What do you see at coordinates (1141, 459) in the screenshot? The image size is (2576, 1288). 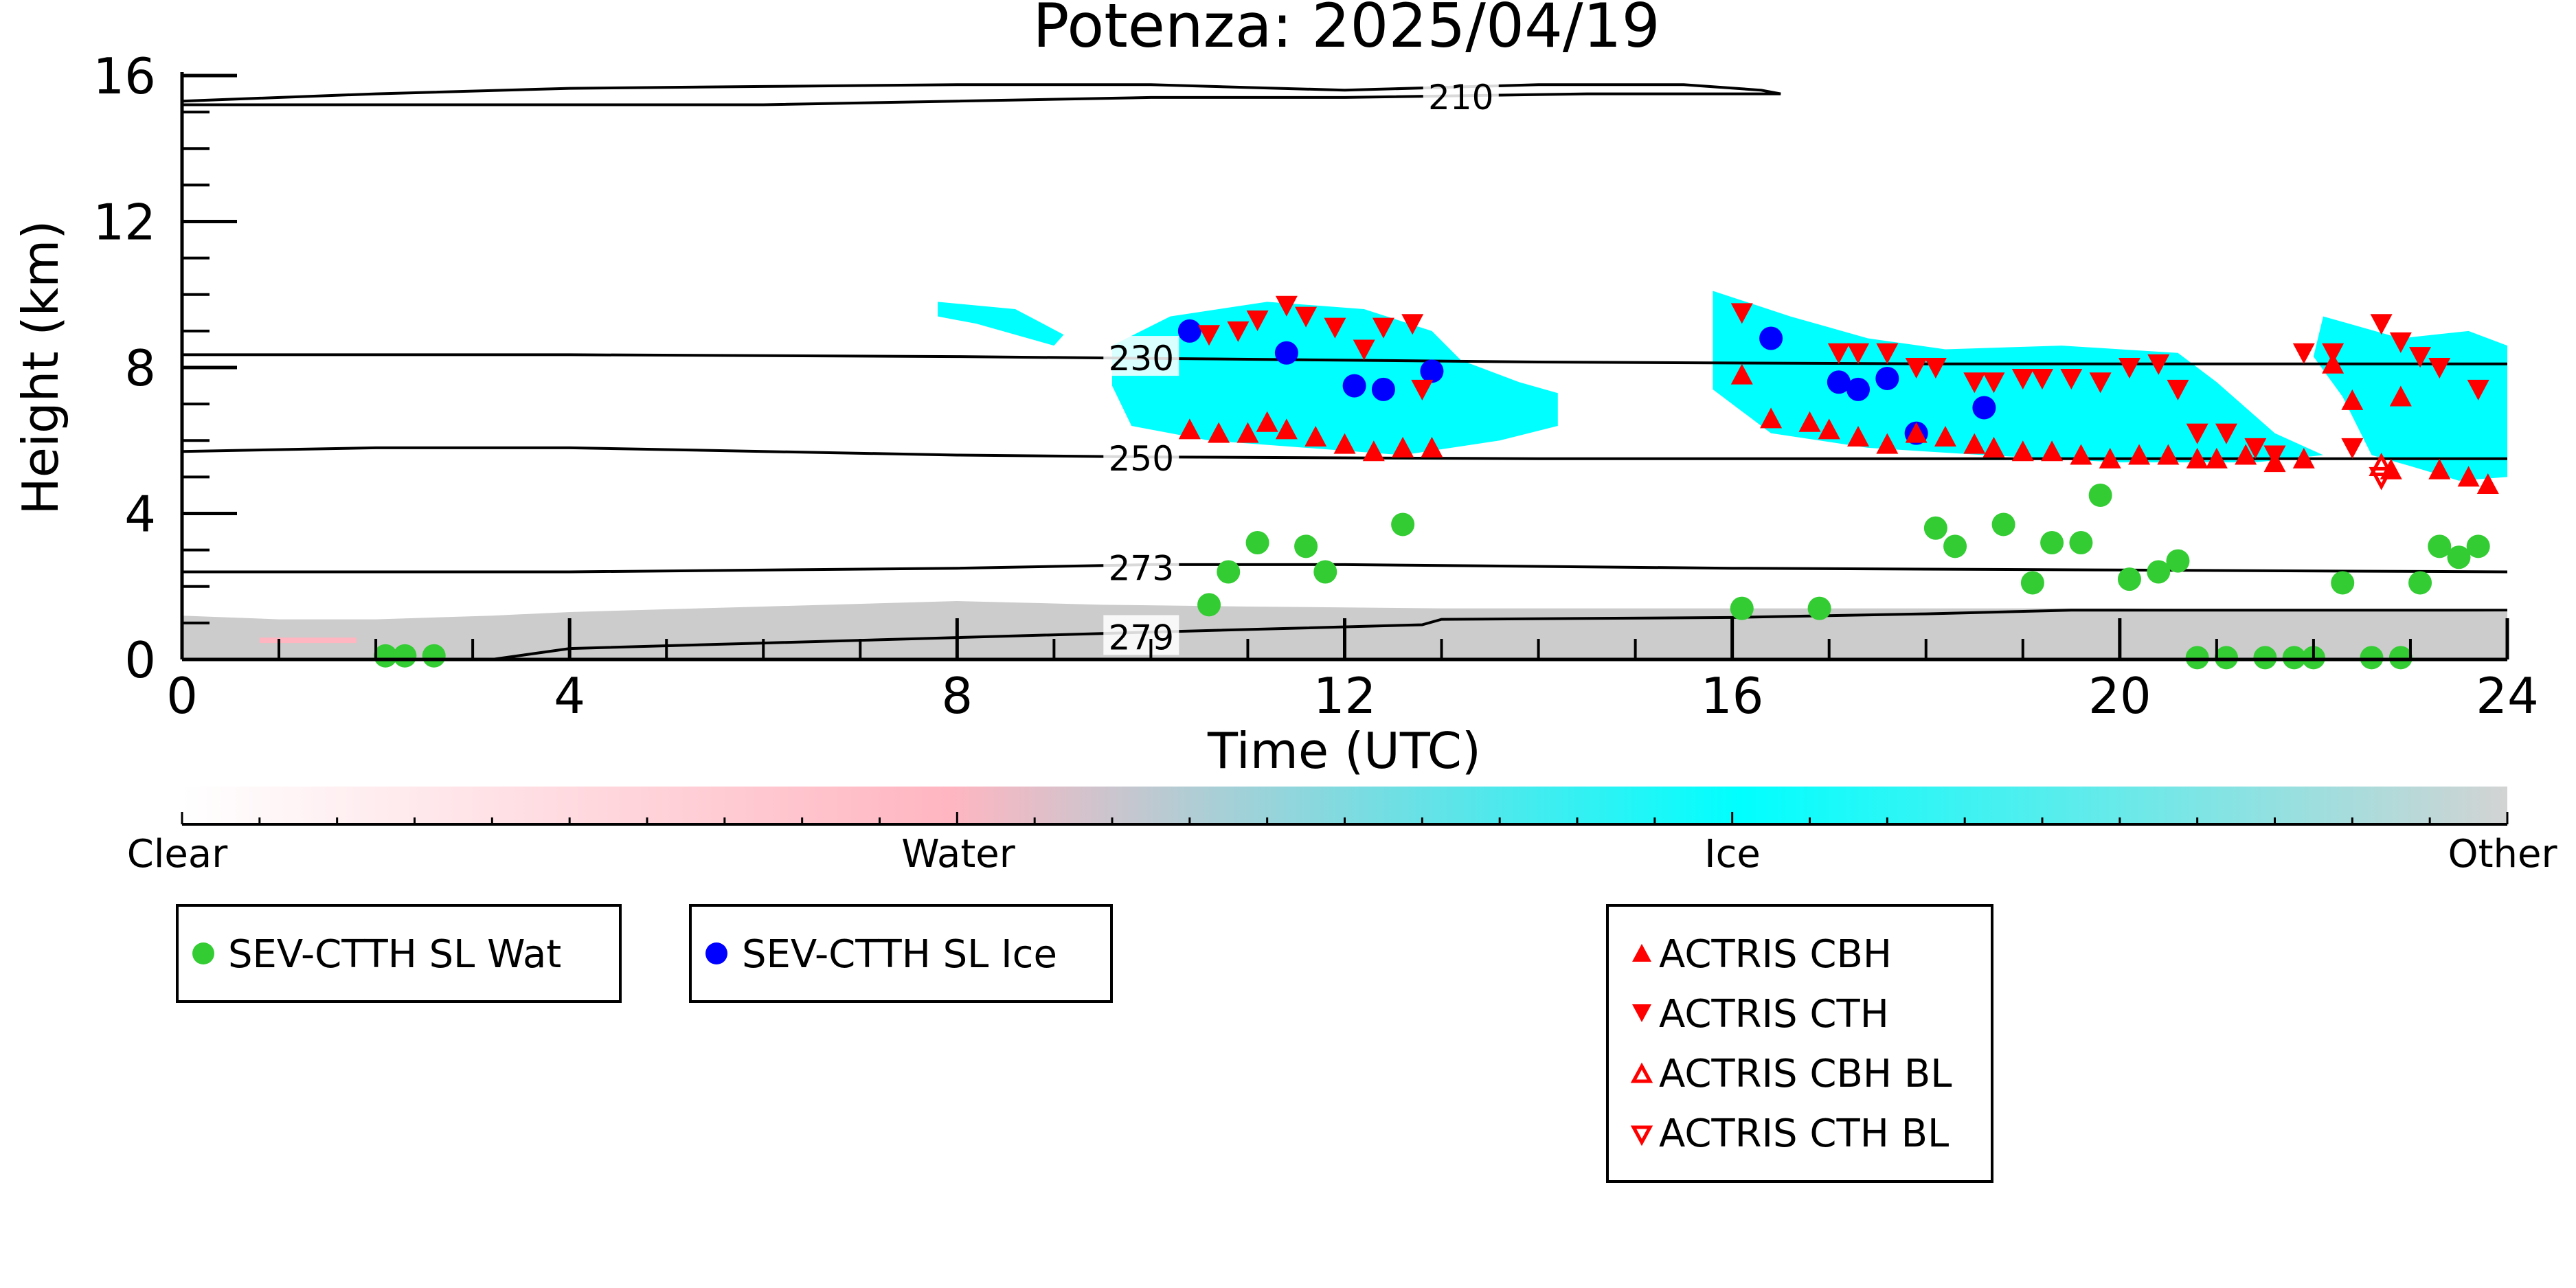 I see `contour-label-250: 250` at bounding box center [1141, 459].